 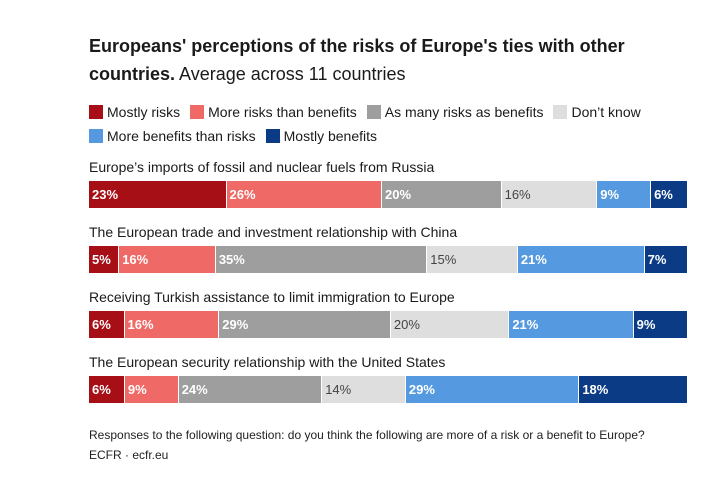 I want to click on bar-segment: 14%, so click(x=364, y=389).